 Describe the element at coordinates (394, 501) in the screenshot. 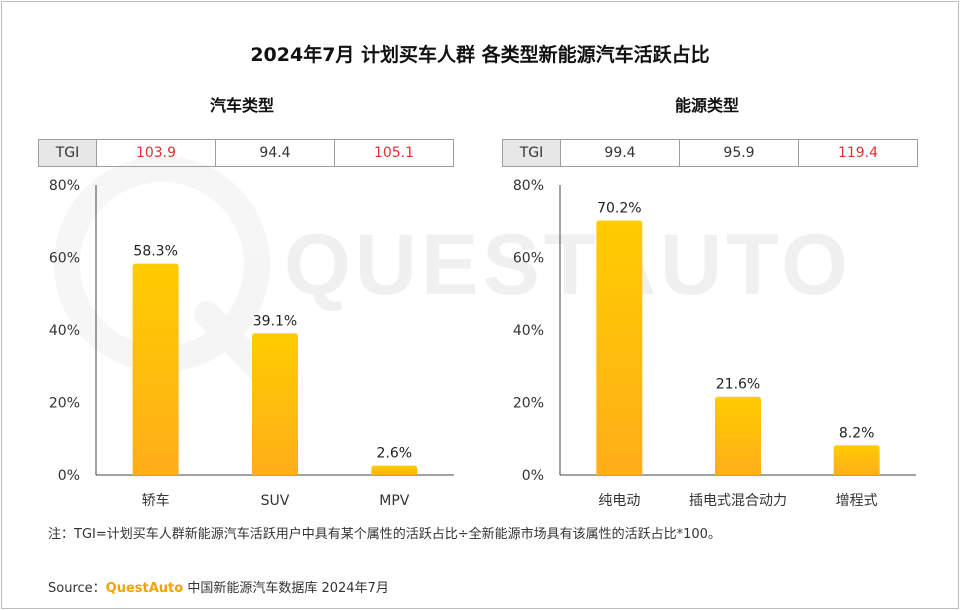

I see `x-tick-label: MPV` at that location.